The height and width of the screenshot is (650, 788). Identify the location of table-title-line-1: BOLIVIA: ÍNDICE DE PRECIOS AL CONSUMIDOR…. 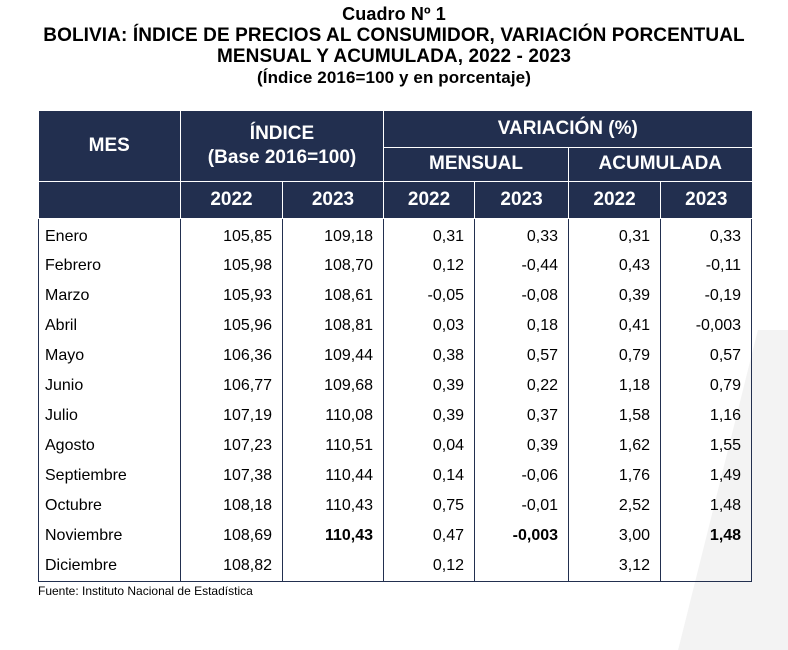
(394, 35).